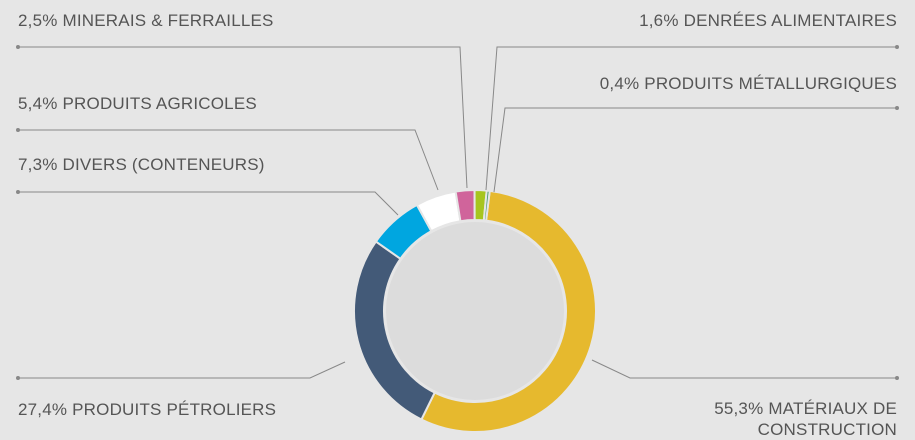  Describe the element at coordinates (38, 20) in the screenshot. I see `value-label: 2,5%` at that location.